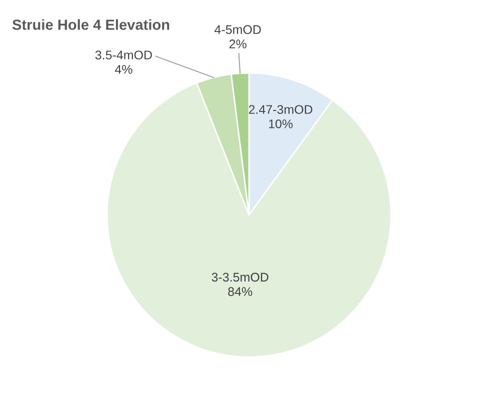  Describe the element at coordinates (123, 69) in the screenshot. I see `data-label: 4%` at that location.